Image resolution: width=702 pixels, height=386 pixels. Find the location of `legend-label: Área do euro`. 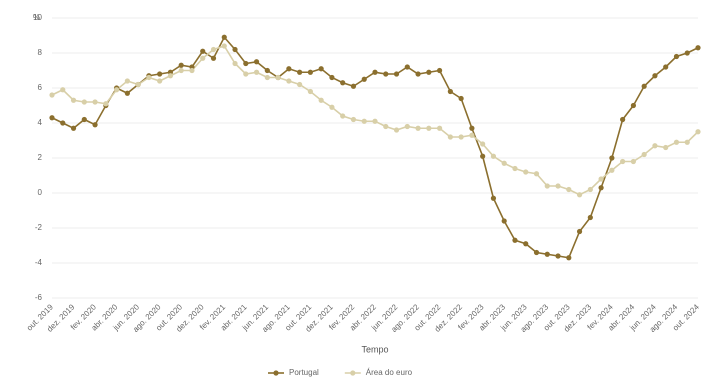

legend-label: Área do euro is located at coordinates (389, 372).